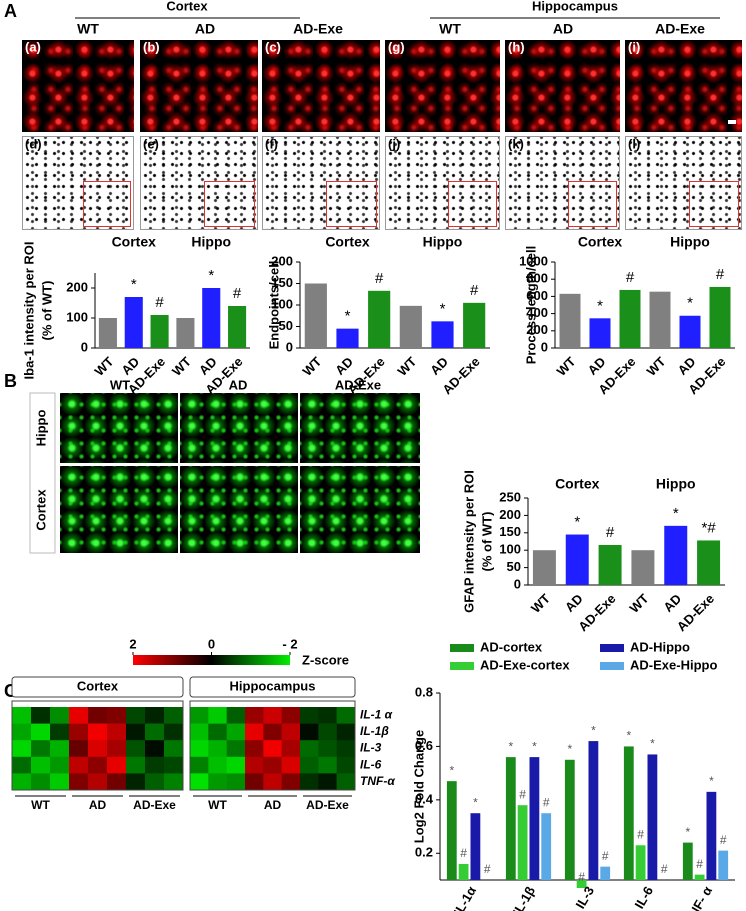 This screenshot has width=746, height=911. What do you see at coordinates (211, 643) in the screenshot?
I see `colorbar-tick-label: 0` at bounding box center [211, 643].